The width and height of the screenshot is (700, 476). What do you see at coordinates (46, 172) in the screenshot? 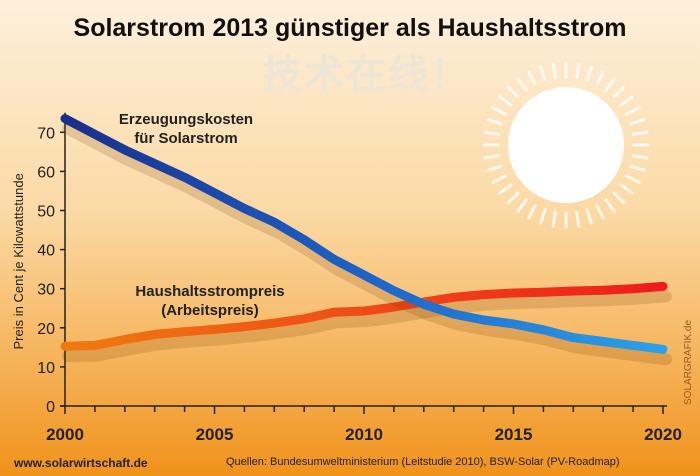
I see `y-tick-label: 60` at bounding box center [46, 172].